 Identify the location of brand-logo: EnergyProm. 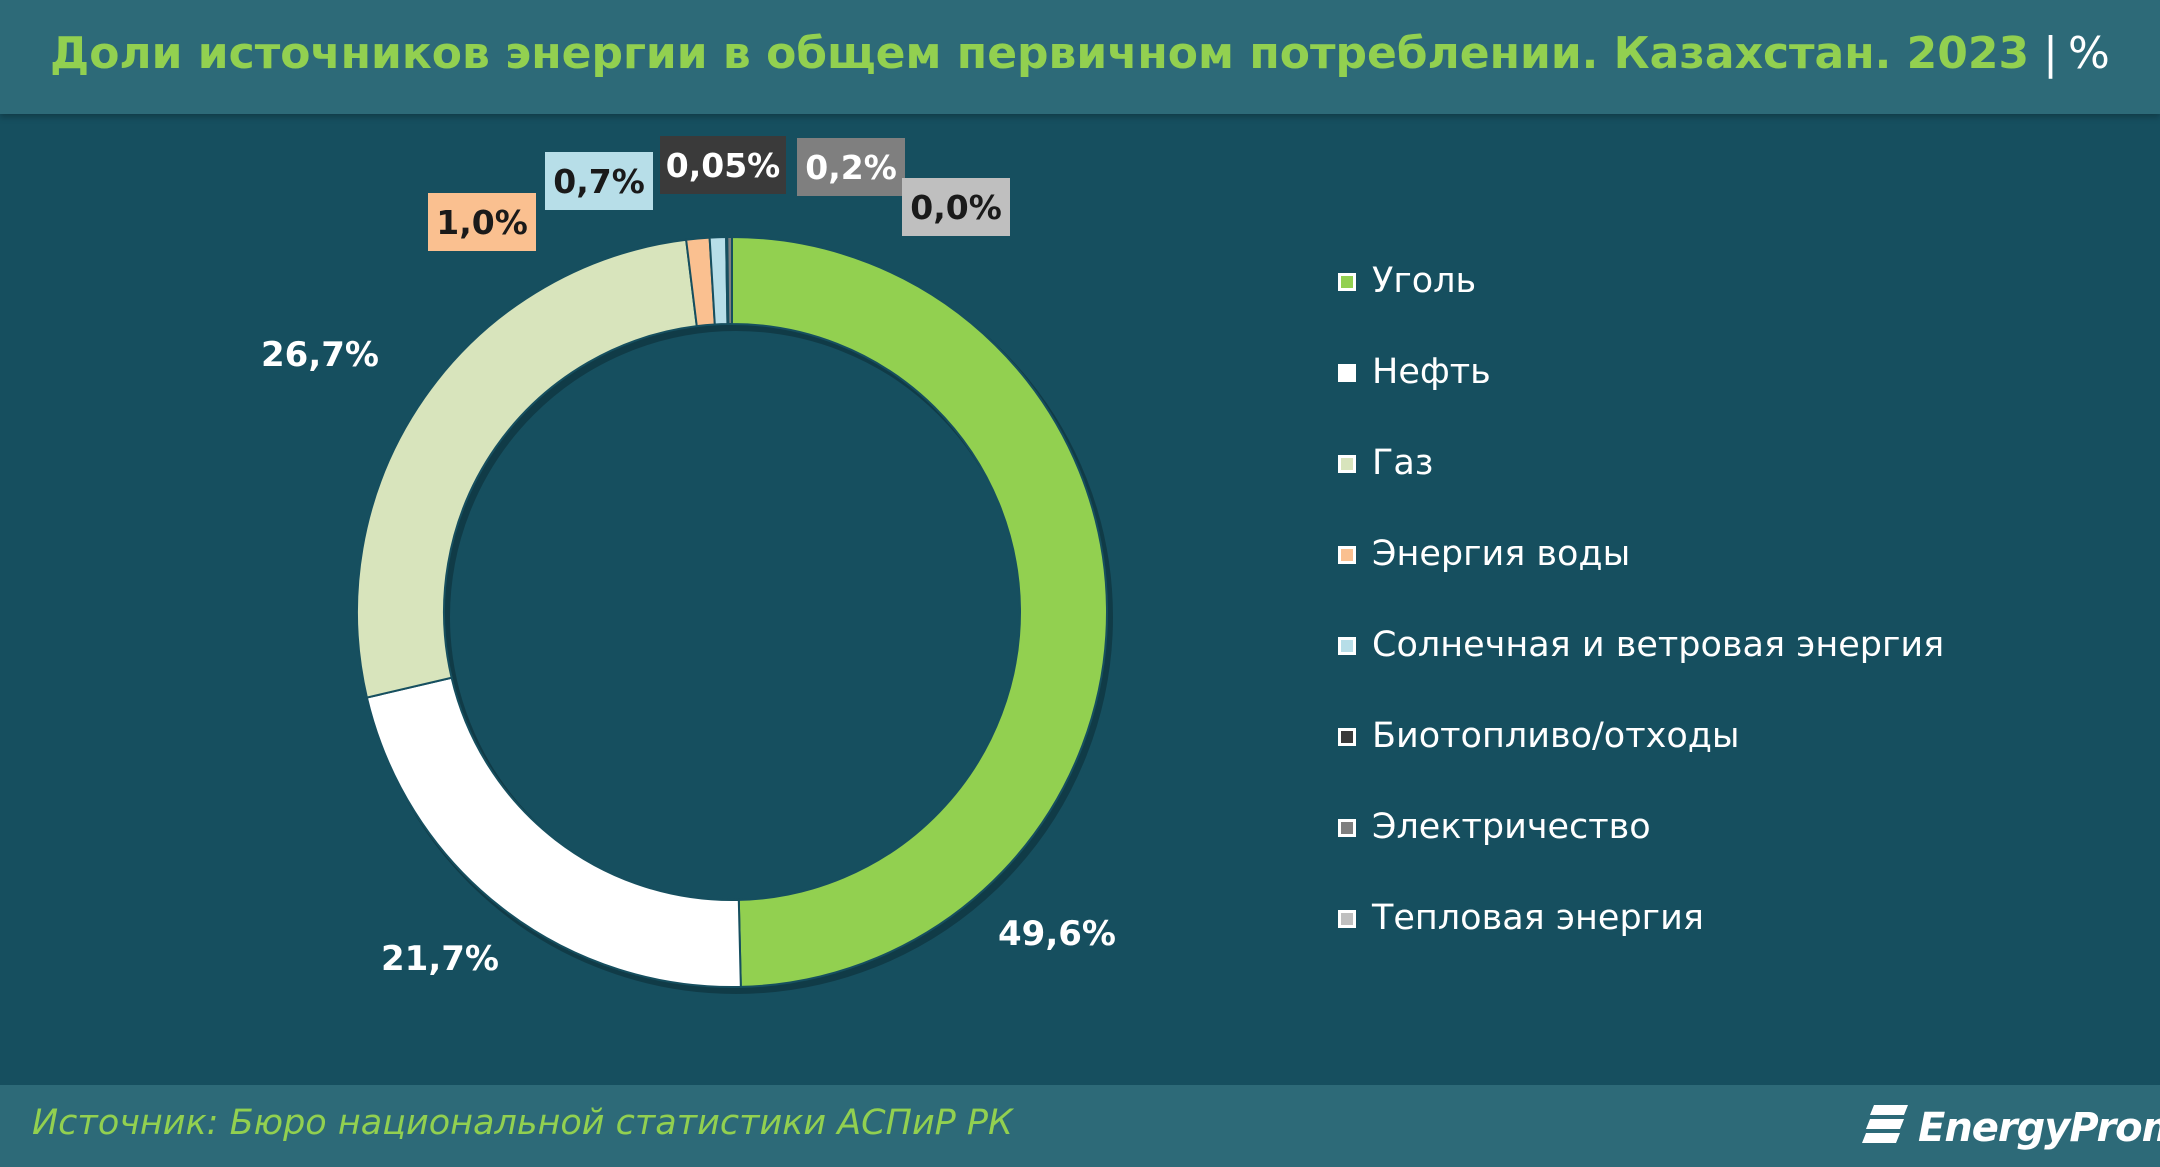
(2010, 1127).